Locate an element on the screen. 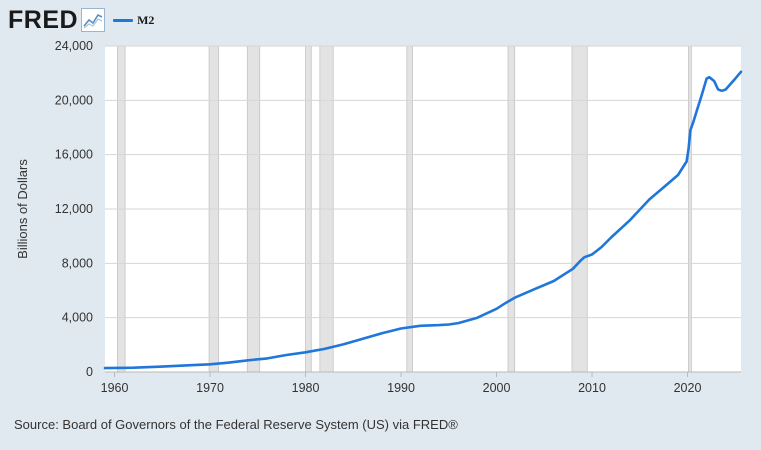 The image size is (761, 450). legend-label-m2: M2 is located at coordinates (146, 19).